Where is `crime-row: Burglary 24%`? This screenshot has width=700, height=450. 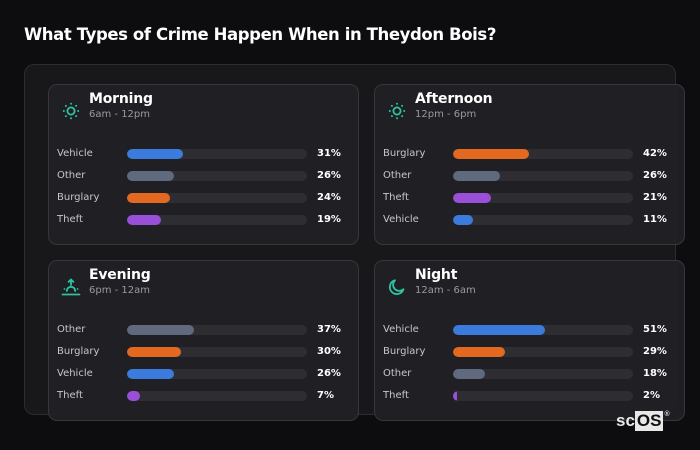
crime-row: Burglary 24% is located at coordinates (207, 202).